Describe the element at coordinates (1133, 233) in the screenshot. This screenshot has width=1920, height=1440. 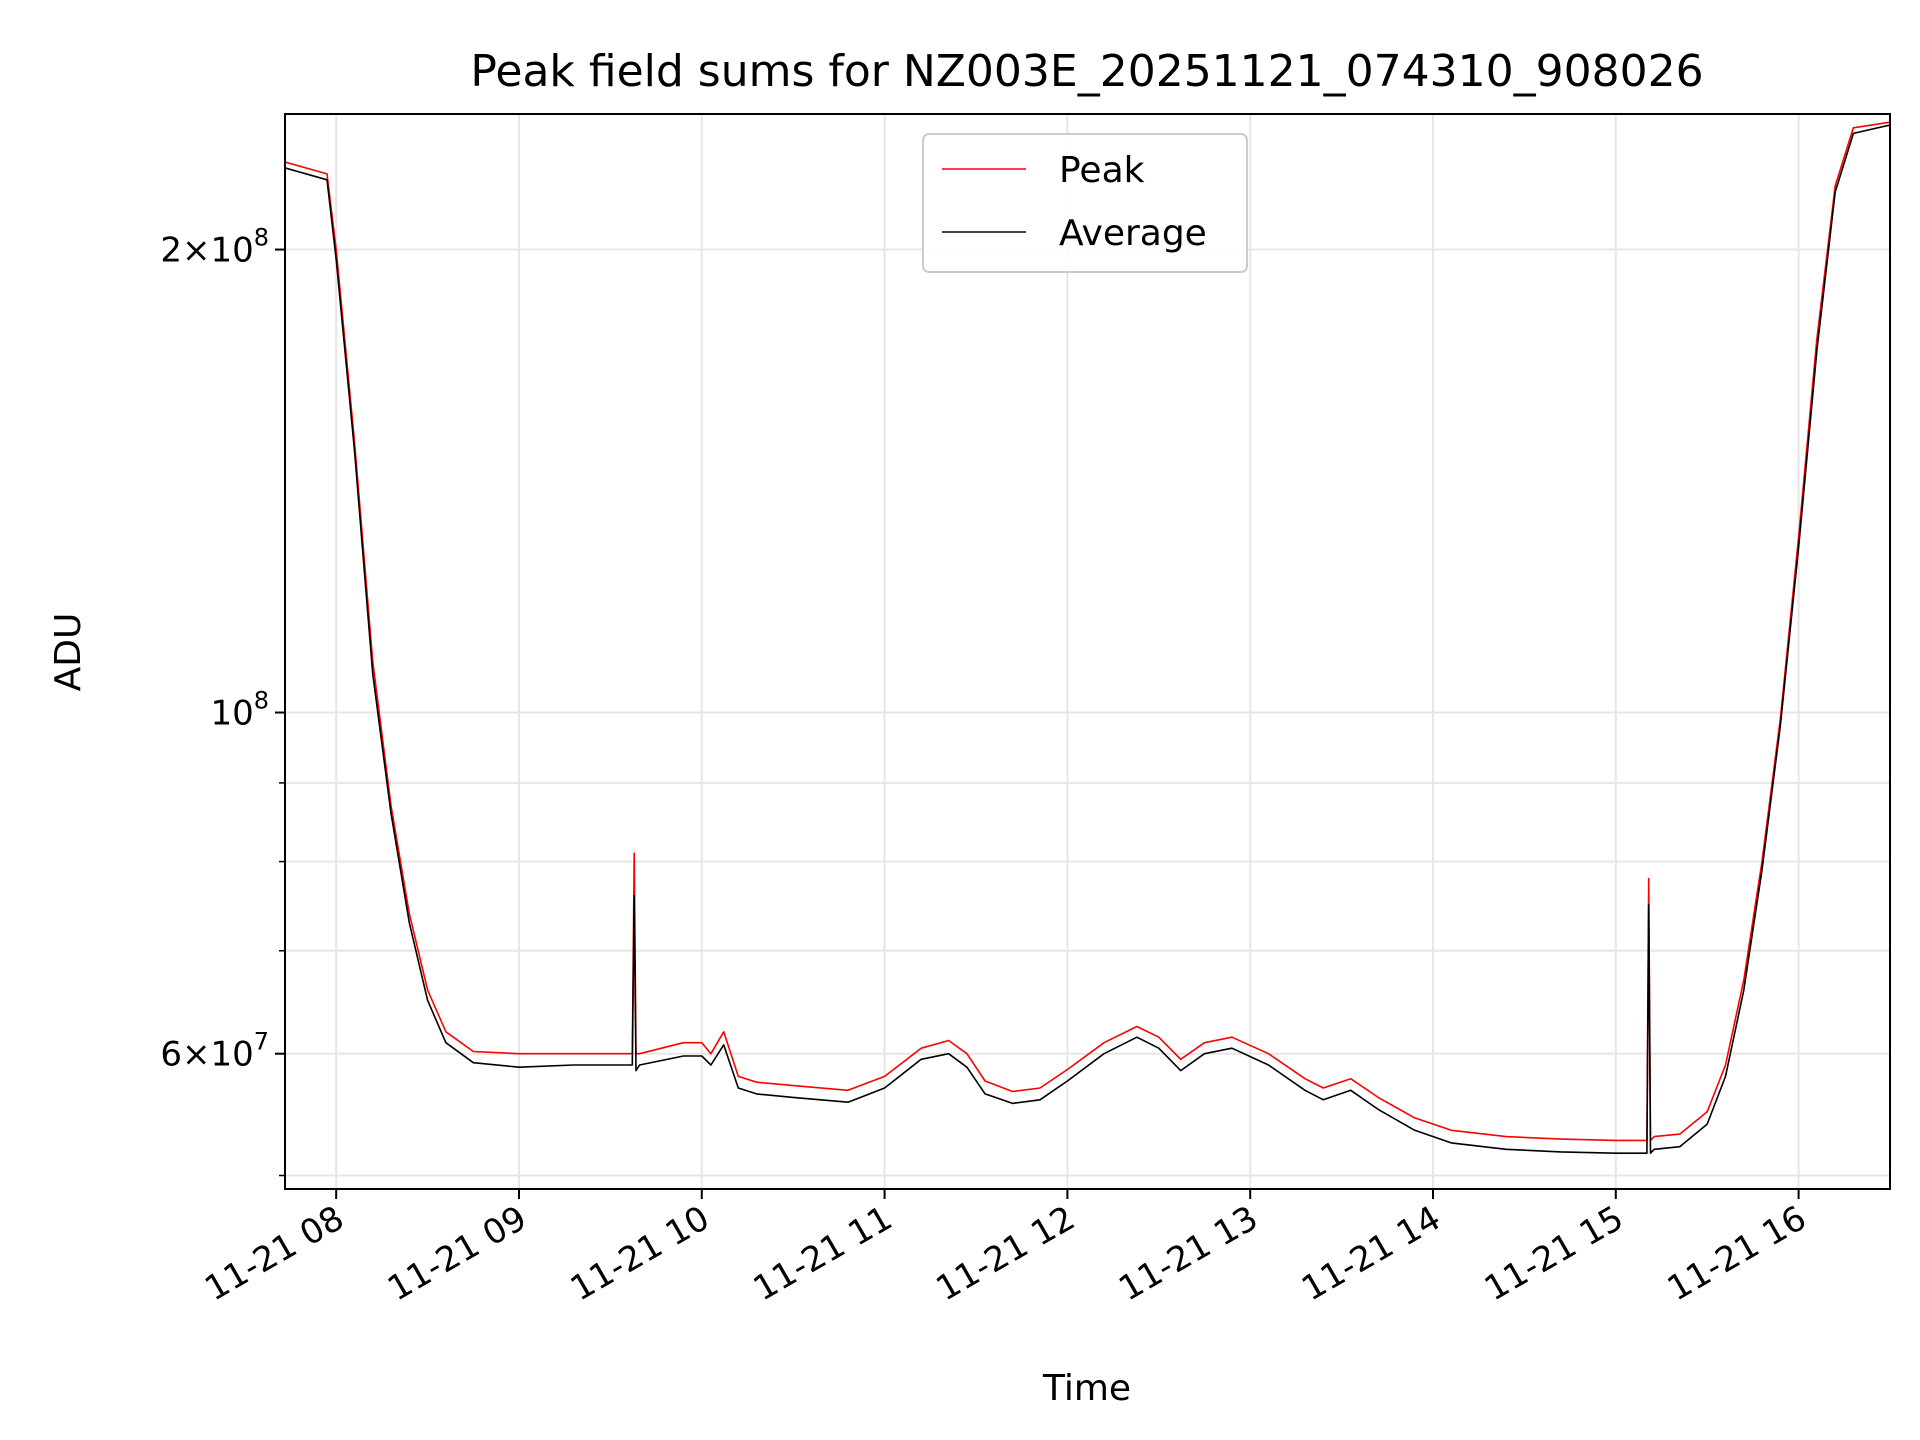
I see `legend-average-label: Average` at that location.